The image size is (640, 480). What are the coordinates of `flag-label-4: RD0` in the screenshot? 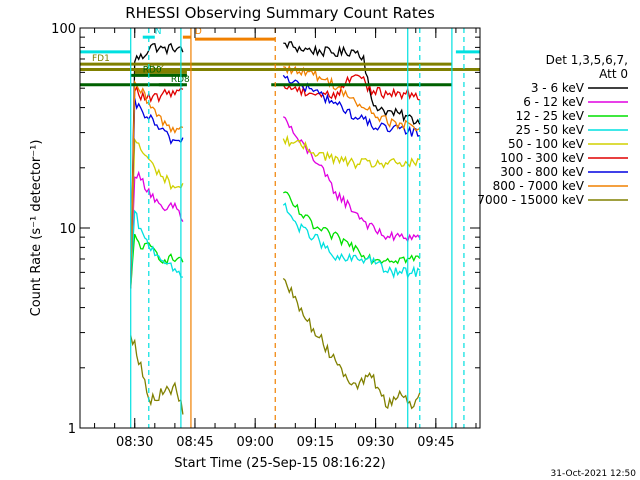 It's located at (152, 70).